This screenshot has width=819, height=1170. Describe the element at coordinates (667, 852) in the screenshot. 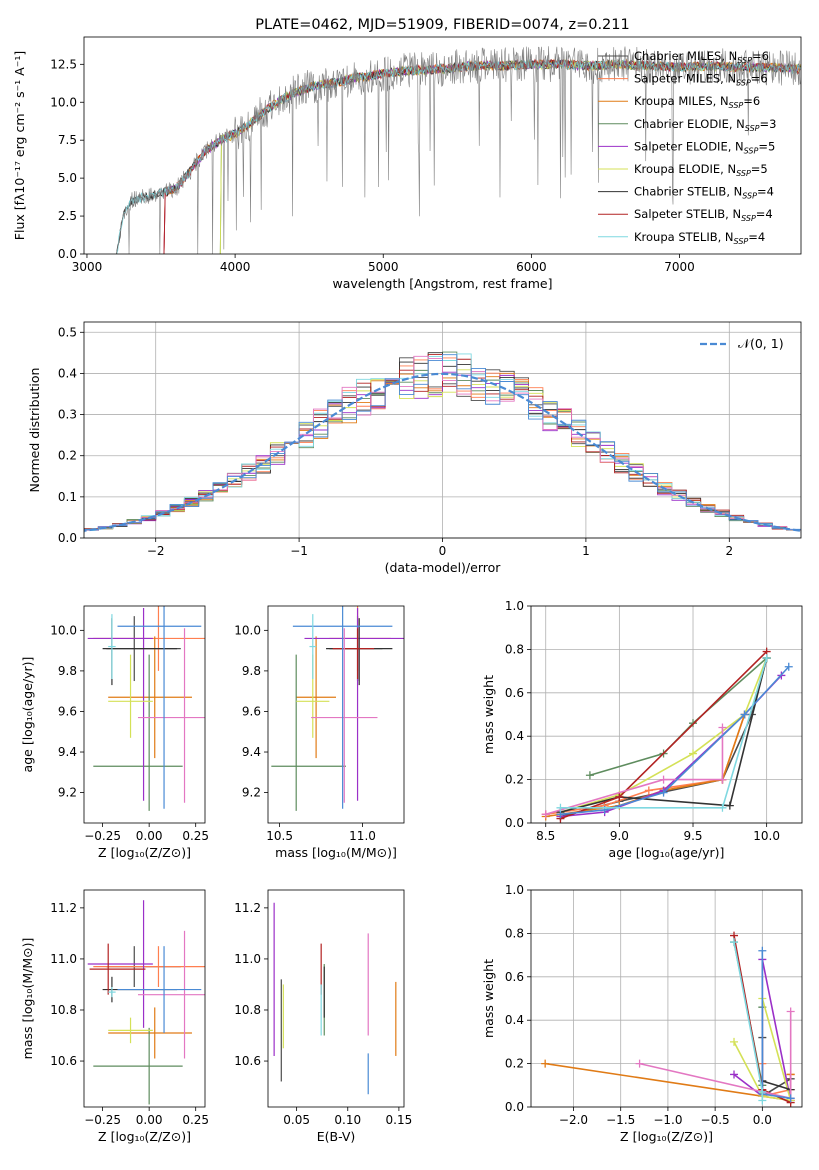

I see `x-axis-label: age [log₁₀(age/yr)]` at that location.